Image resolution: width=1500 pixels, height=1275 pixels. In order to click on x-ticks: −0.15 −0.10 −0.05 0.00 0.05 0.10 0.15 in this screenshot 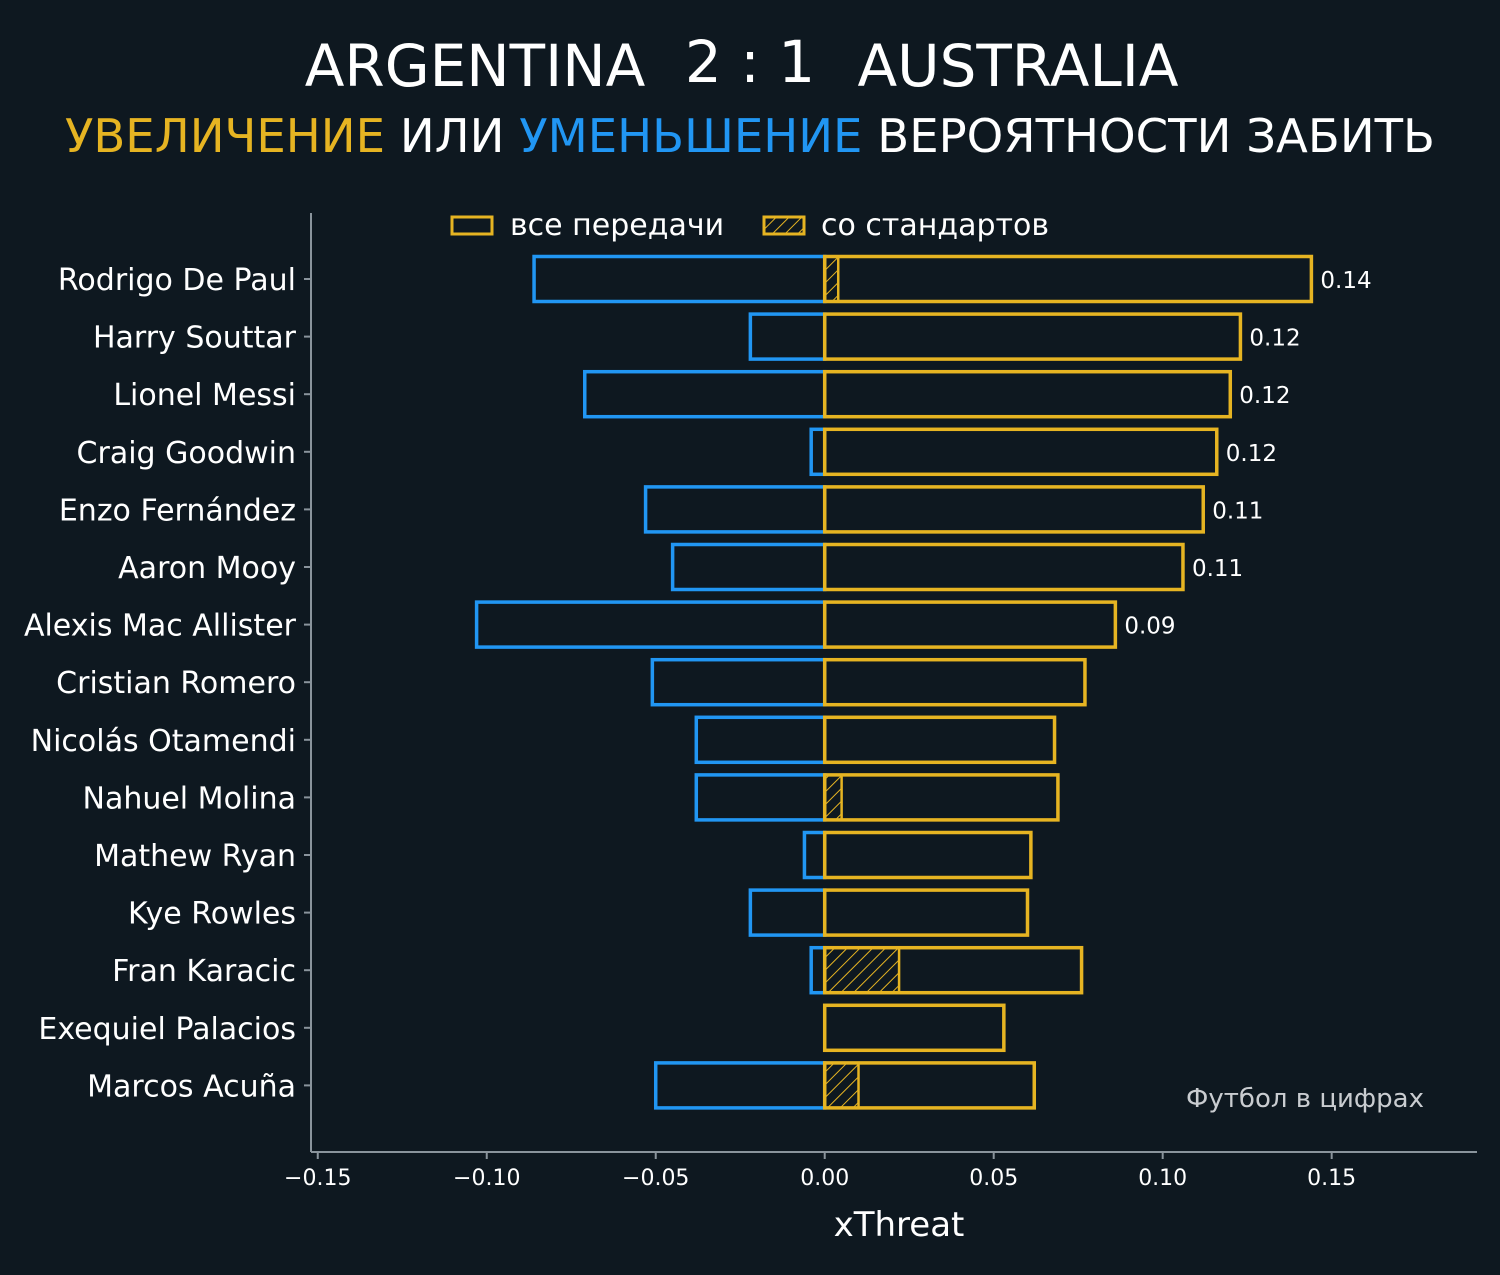, I will do `click(820, 1171)`.